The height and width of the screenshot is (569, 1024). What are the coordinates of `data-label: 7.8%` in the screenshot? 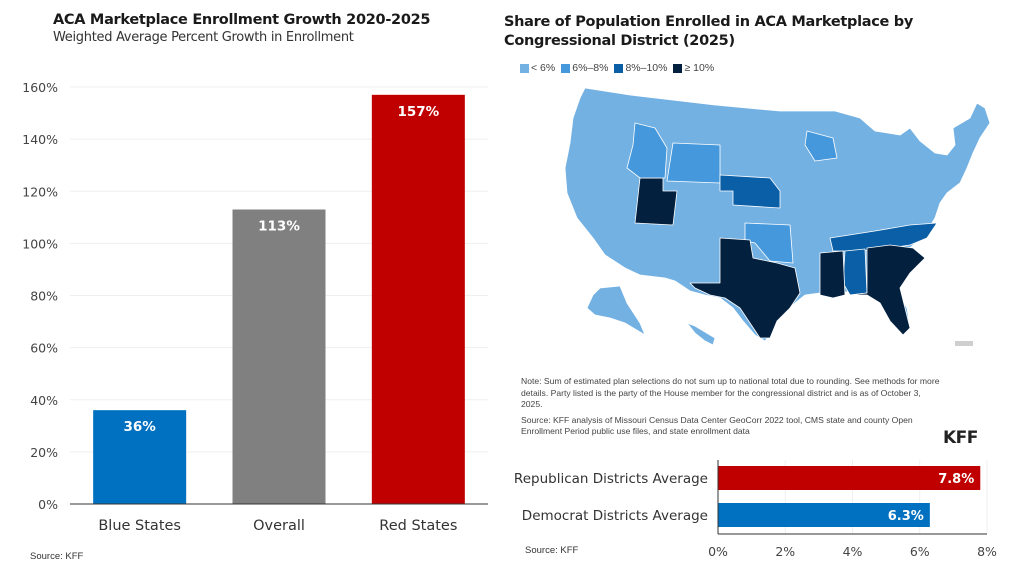 It's located at (956, 479).